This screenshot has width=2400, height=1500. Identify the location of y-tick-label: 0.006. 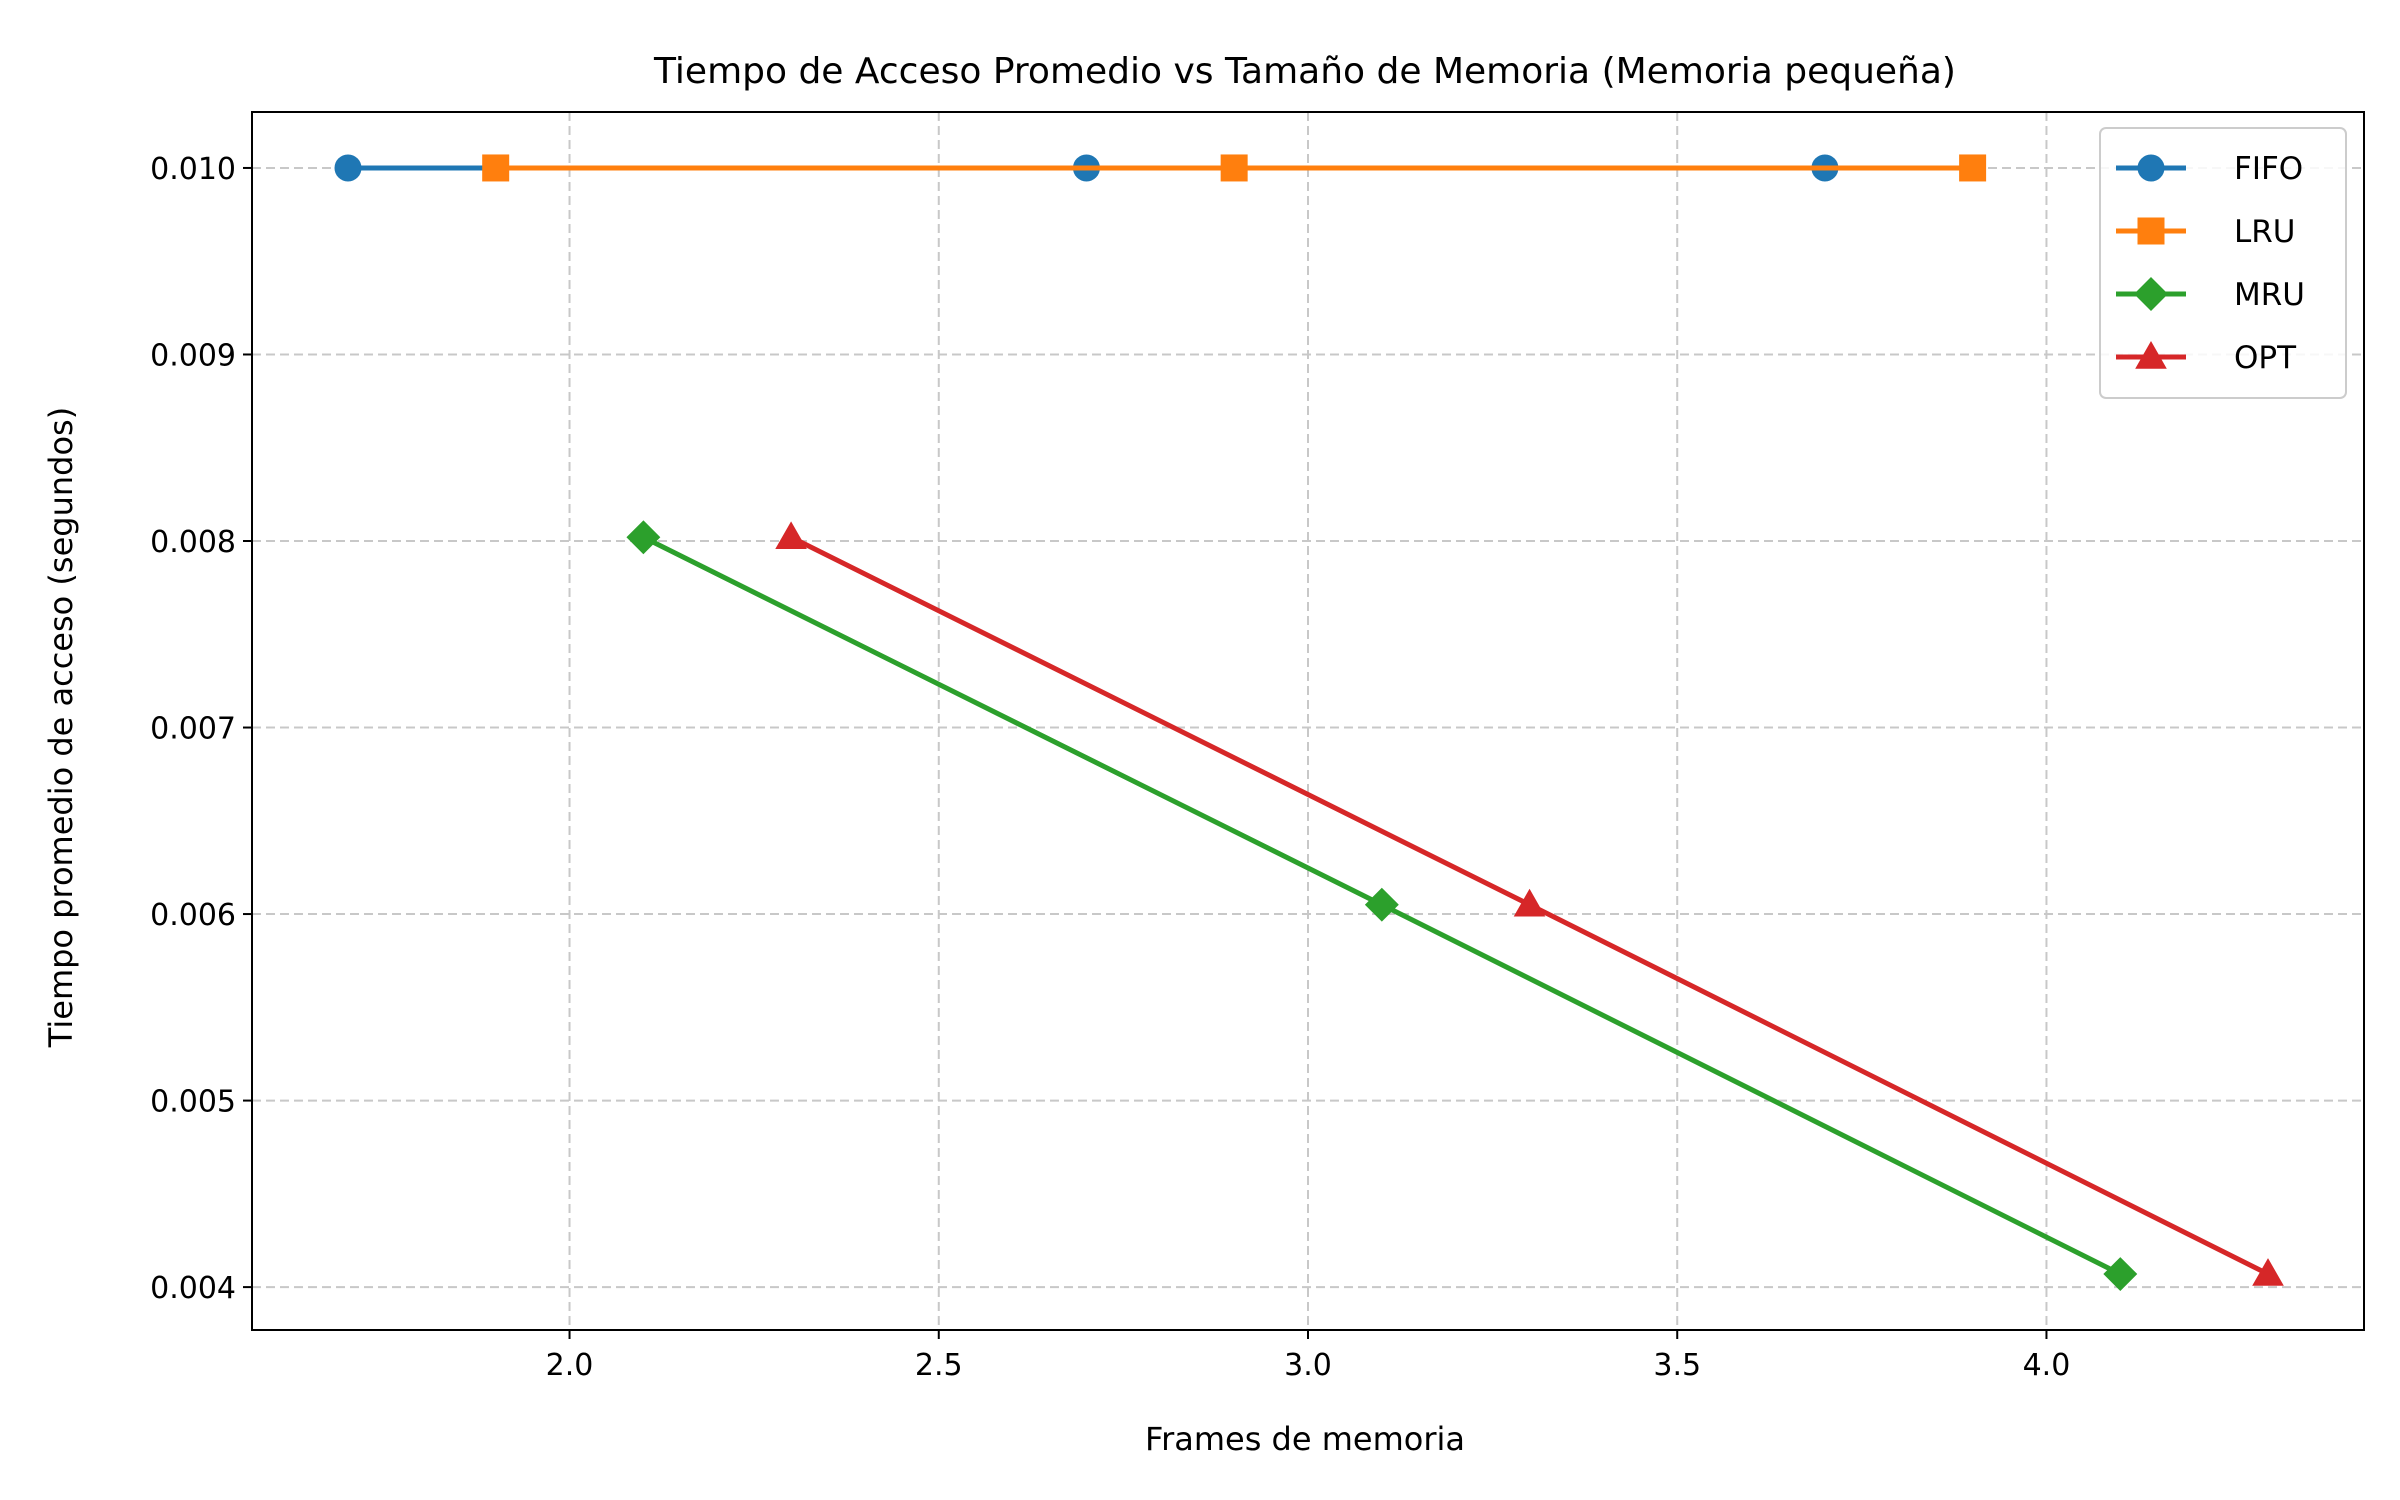
(193, 915).